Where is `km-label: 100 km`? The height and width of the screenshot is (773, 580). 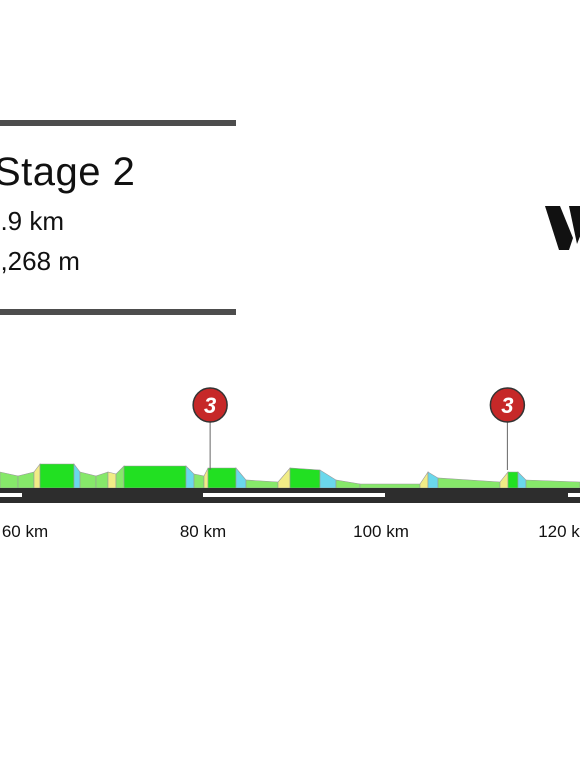
km-label: 100 km is located at coordinates (381, 531).